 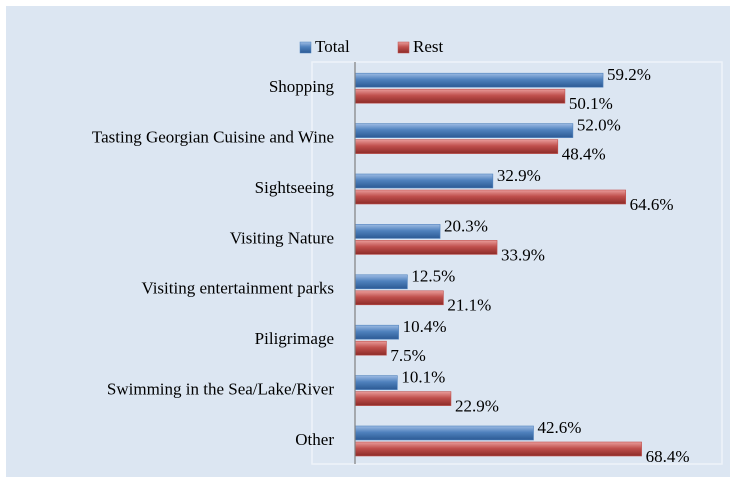 I want to click on category-label: Other, so click(x=314, y=439).